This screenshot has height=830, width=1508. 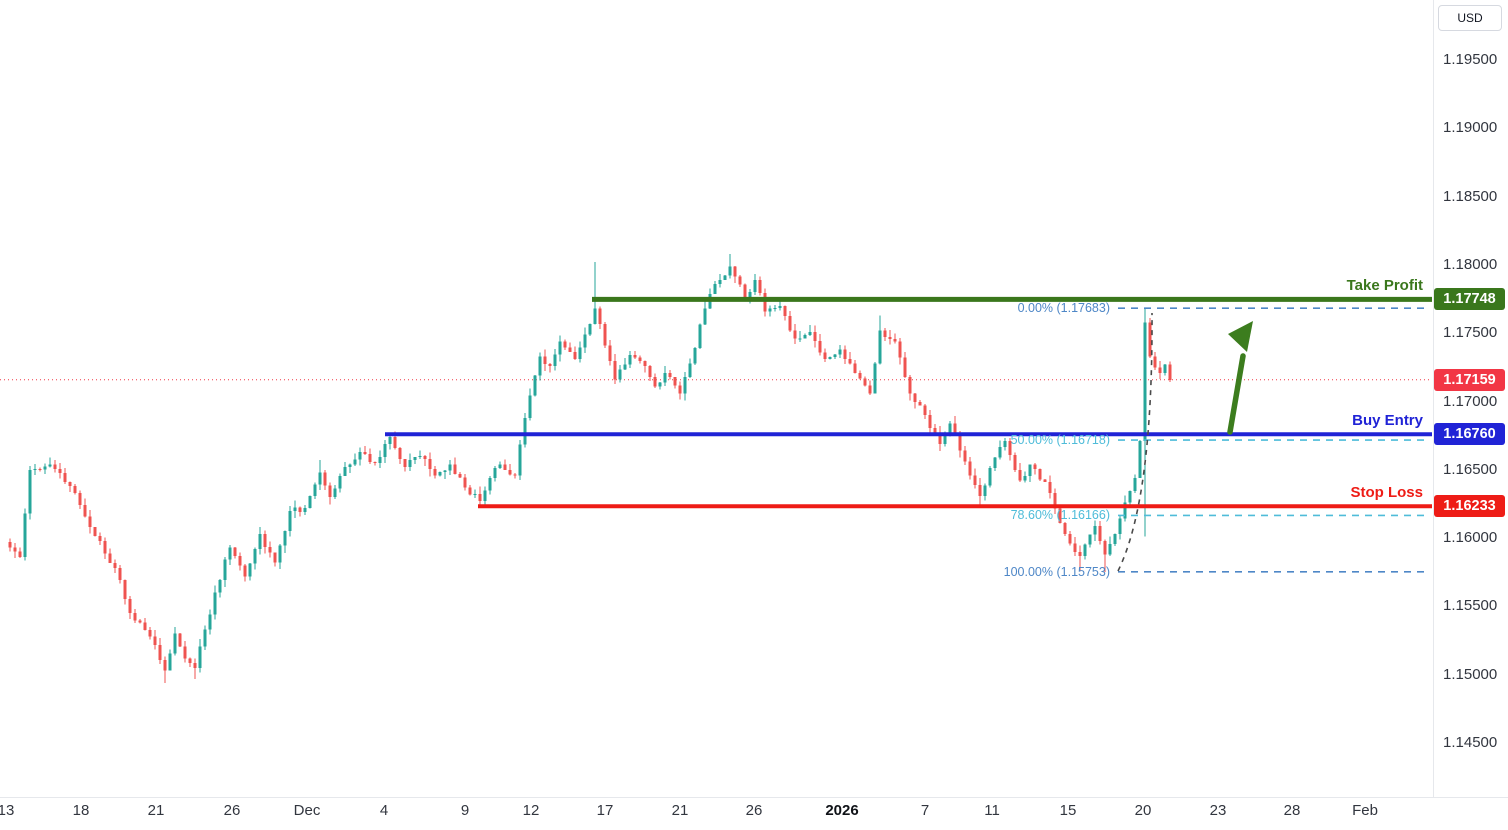 I want to click on price-tick: 1.15500, so click(x=1470, y=606).